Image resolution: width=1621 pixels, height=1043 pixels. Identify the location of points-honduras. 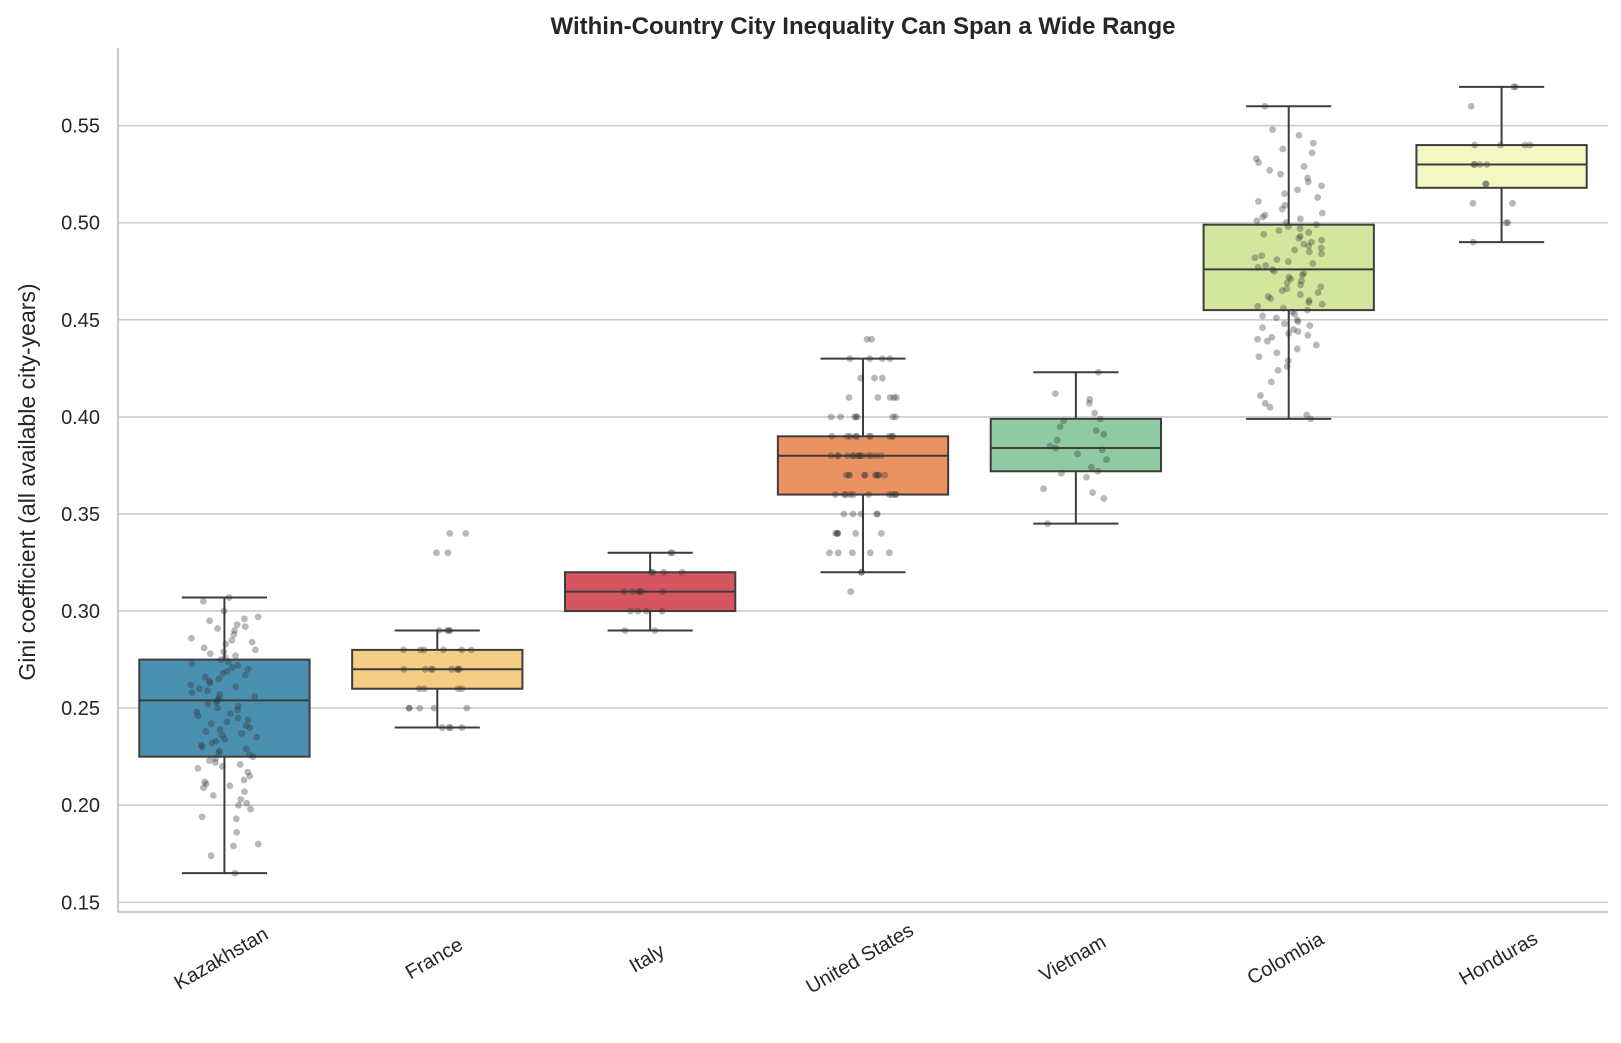
(1500, 164).